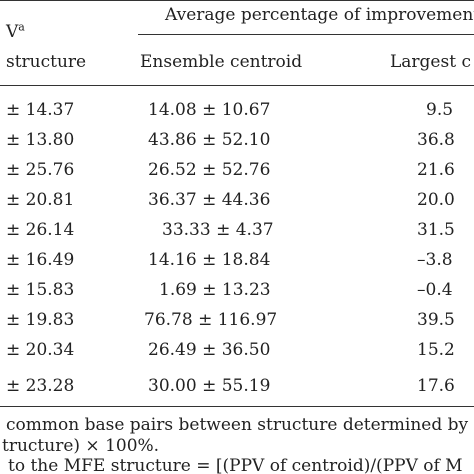 The width and height of the screenshot is (474, 474). Describe the element at coordinates (46, 62) in the screenshot. I see `column-header-structure: structure` at that location.